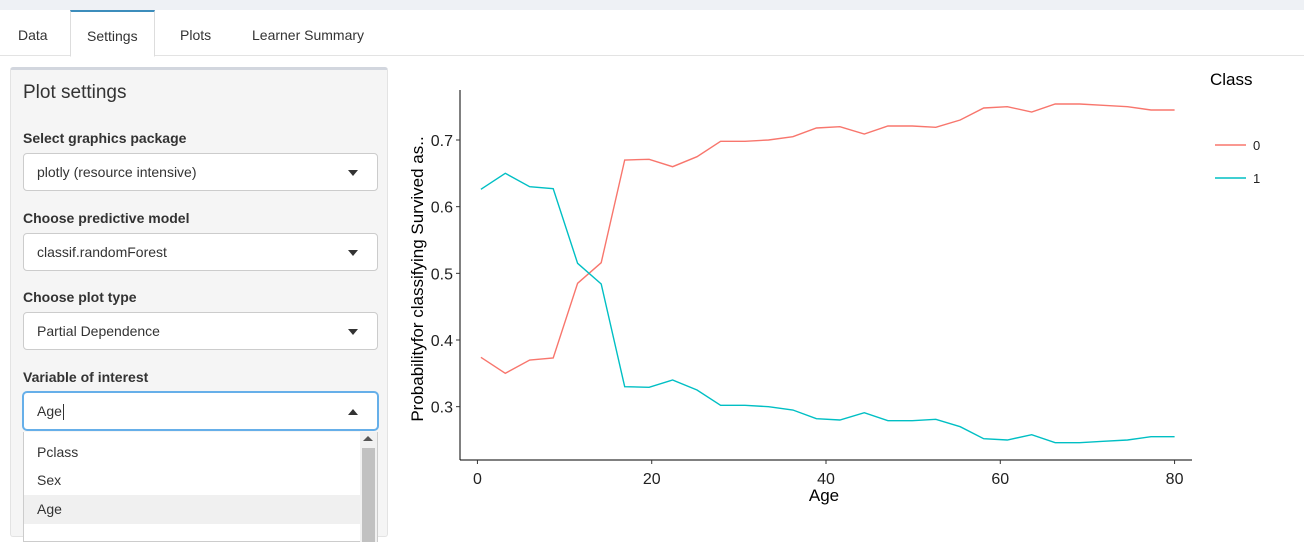  Describe the element at coordinates (442, 274) in the screenshot. I see `y-tick-label: 0.5` at that location.